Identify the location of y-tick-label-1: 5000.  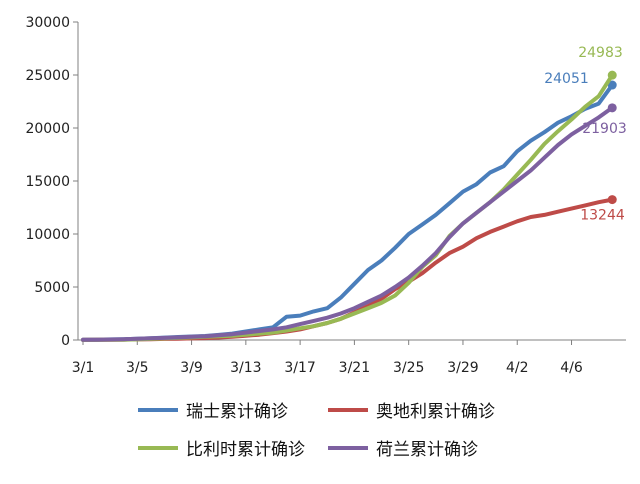
(52, 288).